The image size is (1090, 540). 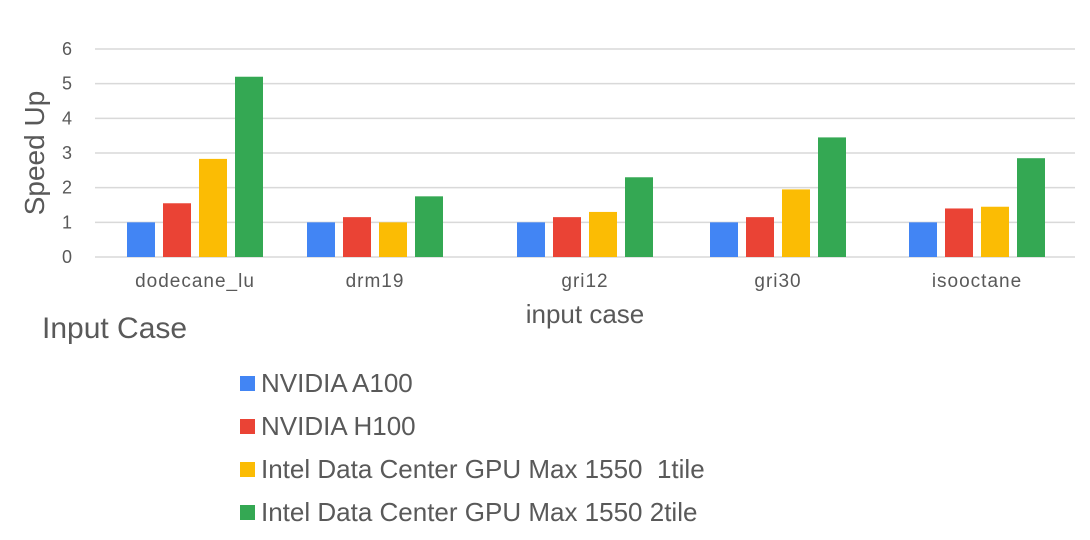 I want to click on y-axis-ticks: 0 1 2 3 4 5 6, so click(x=67, y=153).